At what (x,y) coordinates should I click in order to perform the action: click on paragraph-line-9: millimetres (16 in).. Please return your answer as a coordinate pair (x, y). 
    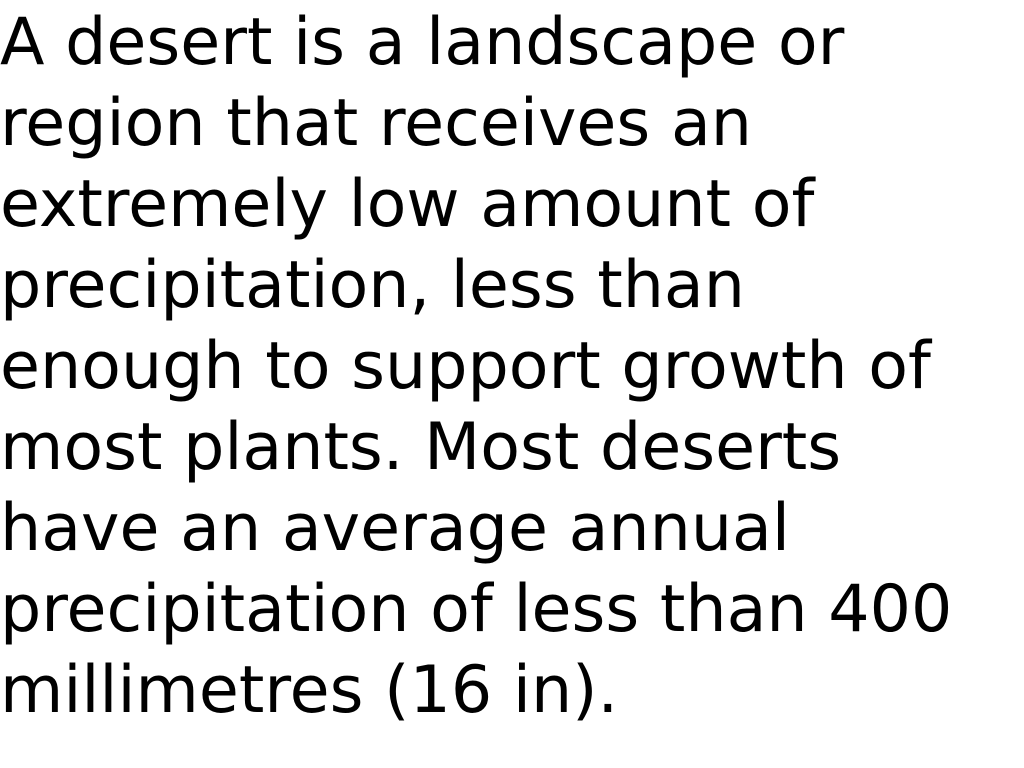
    Looking at the image, I should click on (309, 690).